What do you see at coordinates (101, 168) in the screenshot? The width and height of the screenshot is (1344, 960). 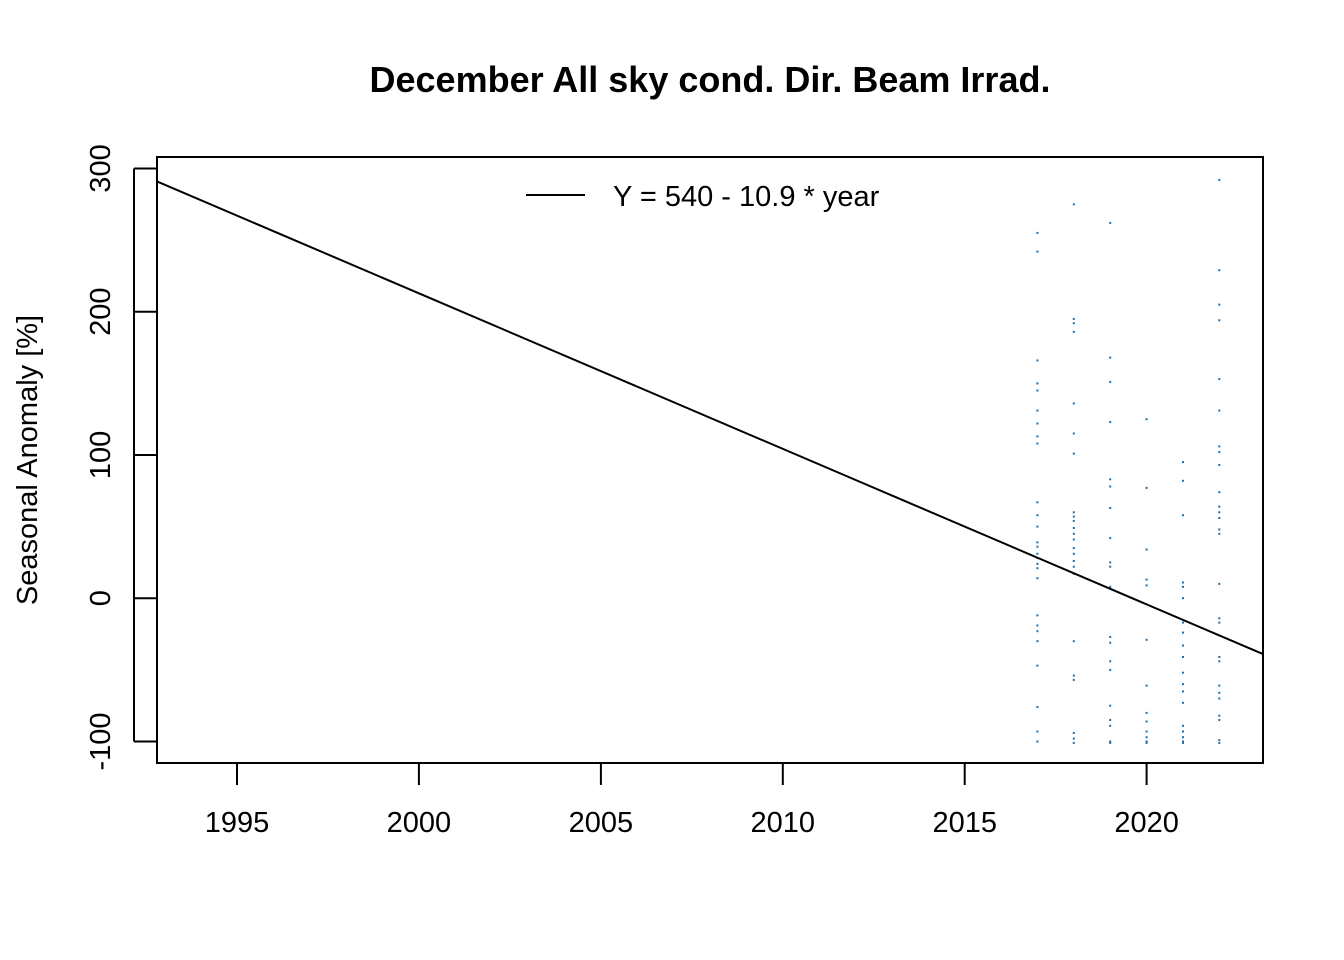 I see `y-tick-label: 300` at bounding box center [101, 168].